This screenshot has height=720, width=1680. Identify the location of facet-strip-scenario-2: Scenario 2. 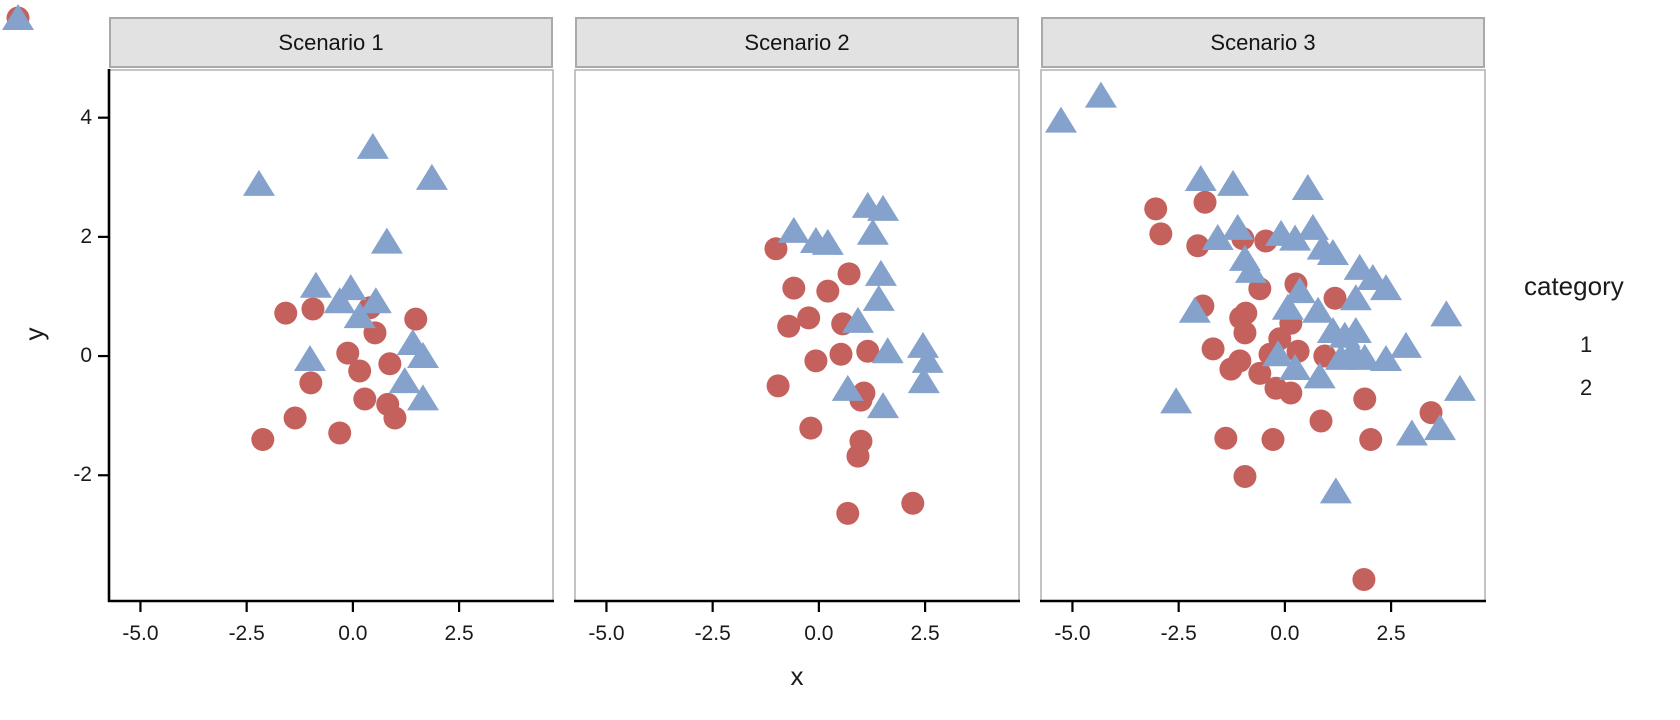
(797, 42).